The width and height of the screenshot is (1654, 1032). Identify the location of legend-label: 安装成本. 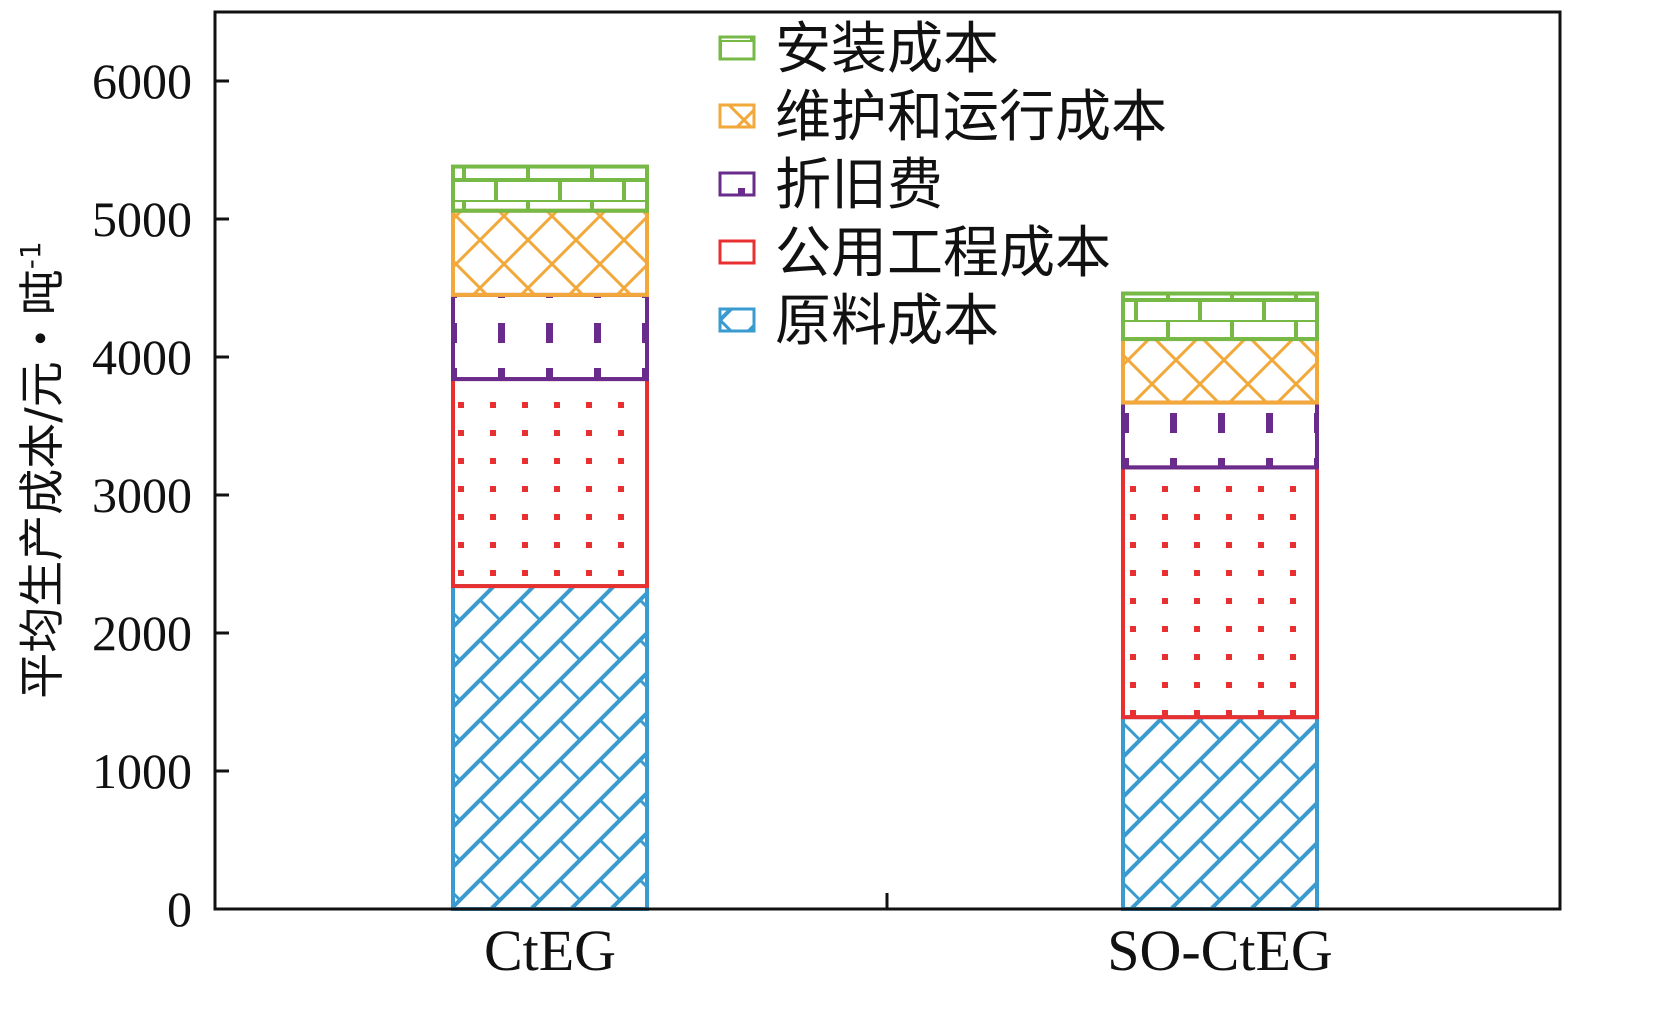
(887, 49).